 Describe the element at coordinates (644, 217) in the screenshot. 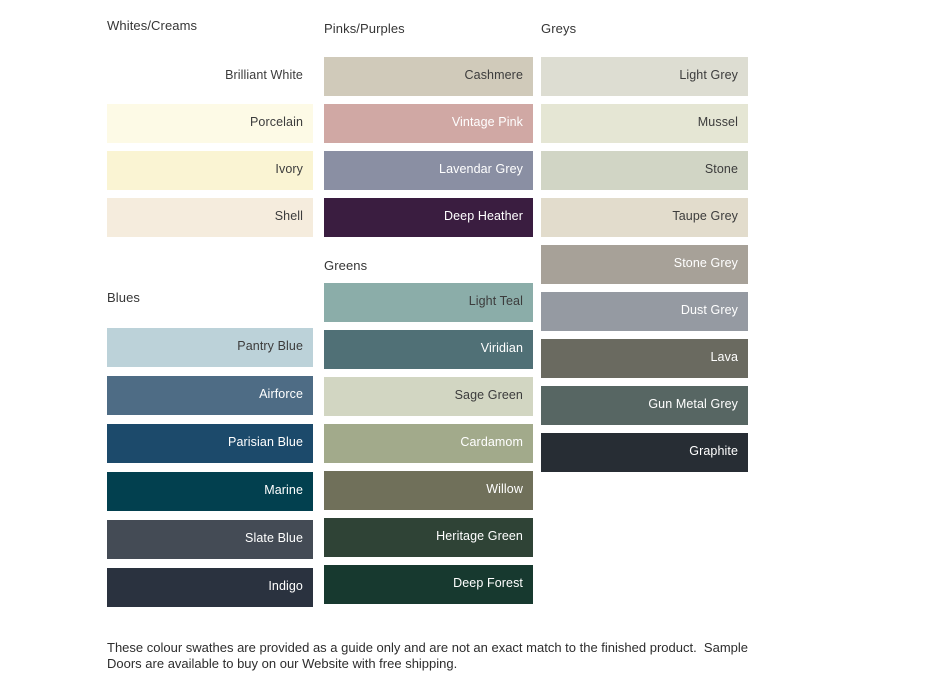

I see `swatch-taupe-grey: Taupe Grey` at that location.